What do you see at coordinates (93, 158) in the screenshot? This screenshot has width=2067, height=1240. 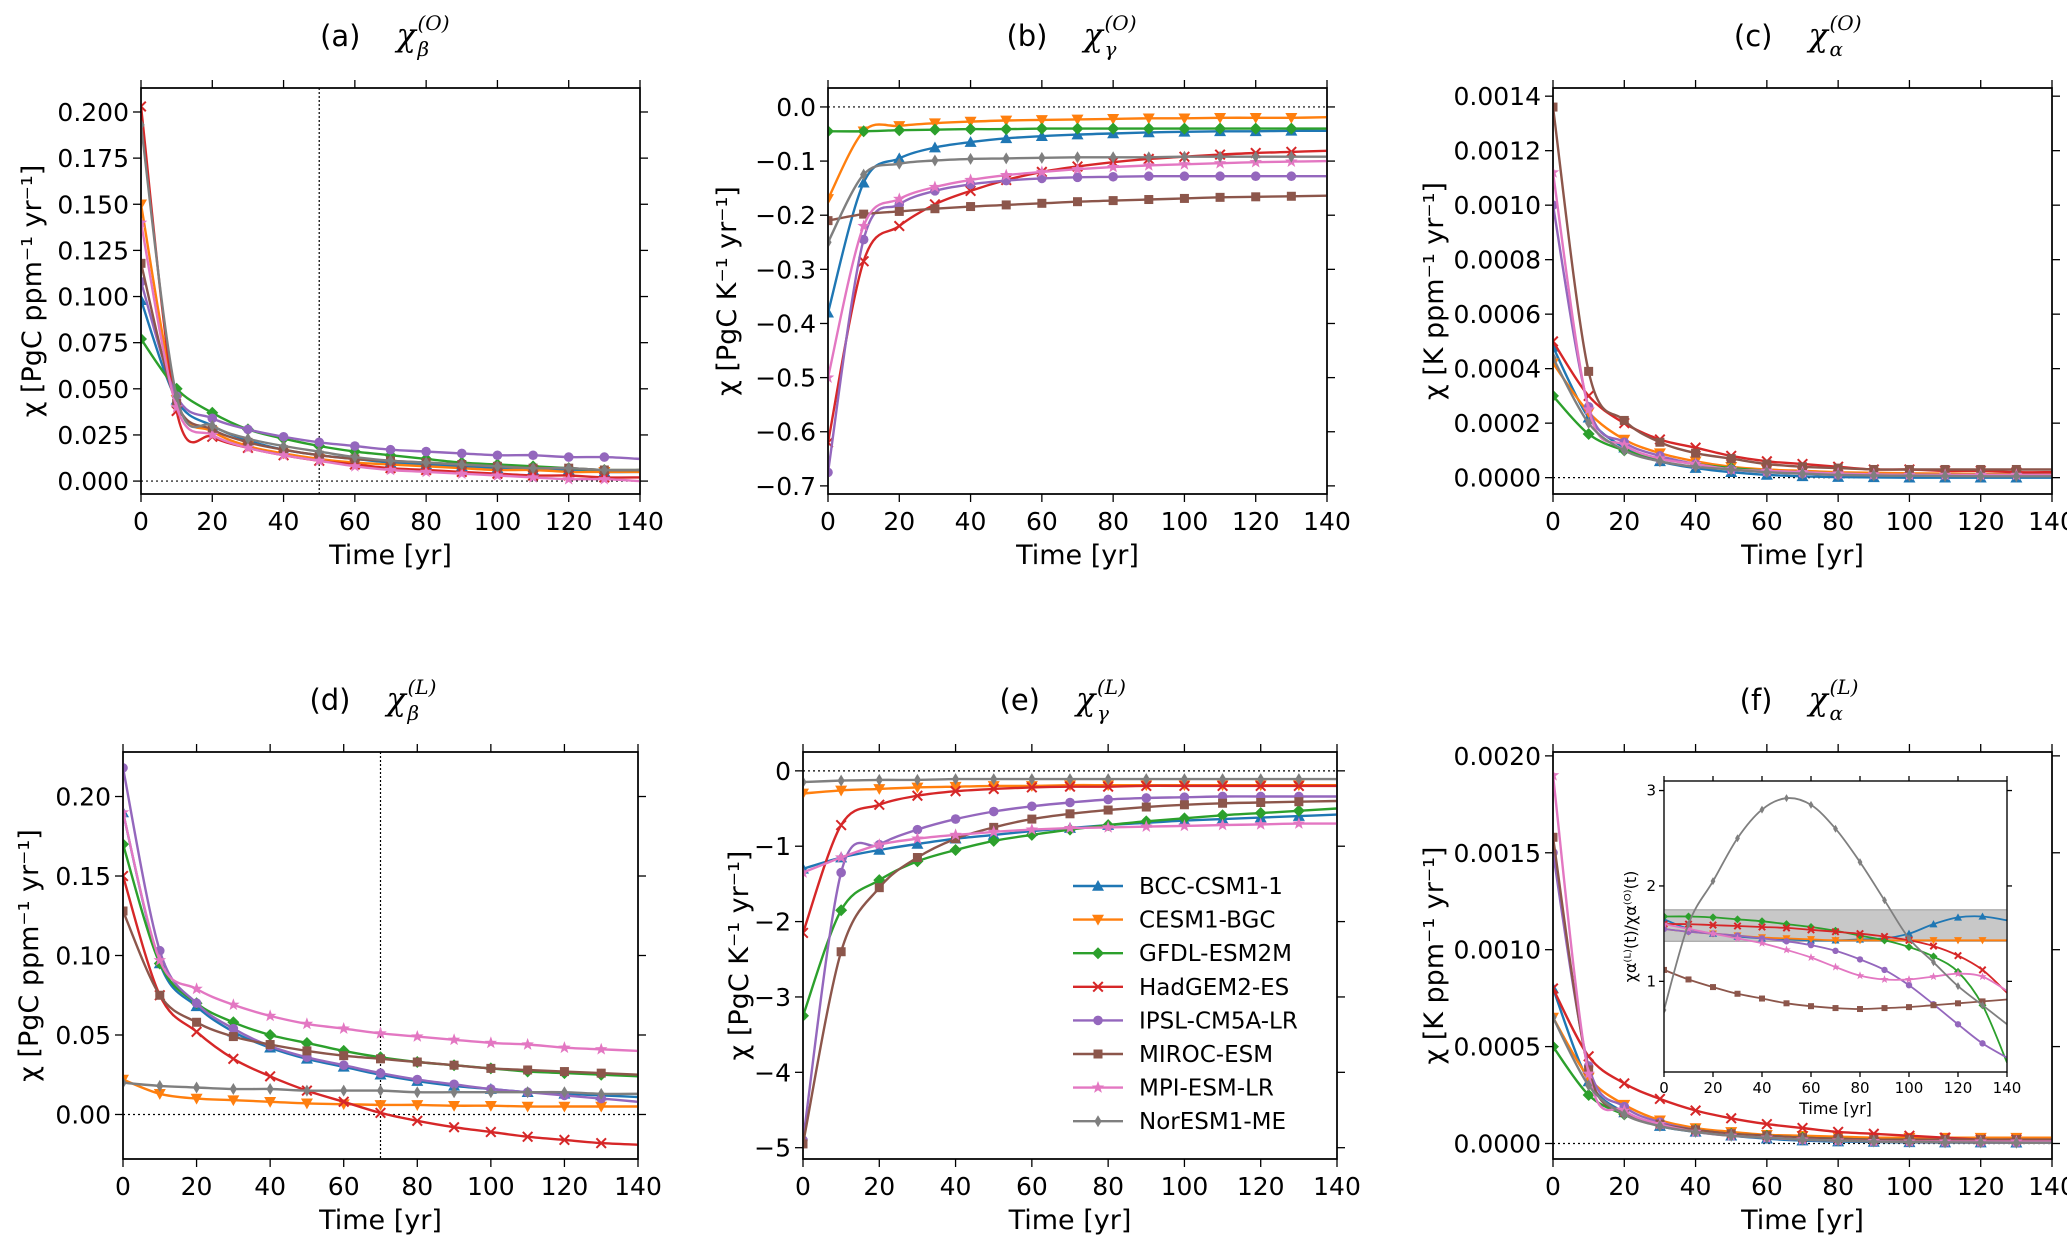 I see `y-tick-label: 0.175` at bounding box center [93, 158].